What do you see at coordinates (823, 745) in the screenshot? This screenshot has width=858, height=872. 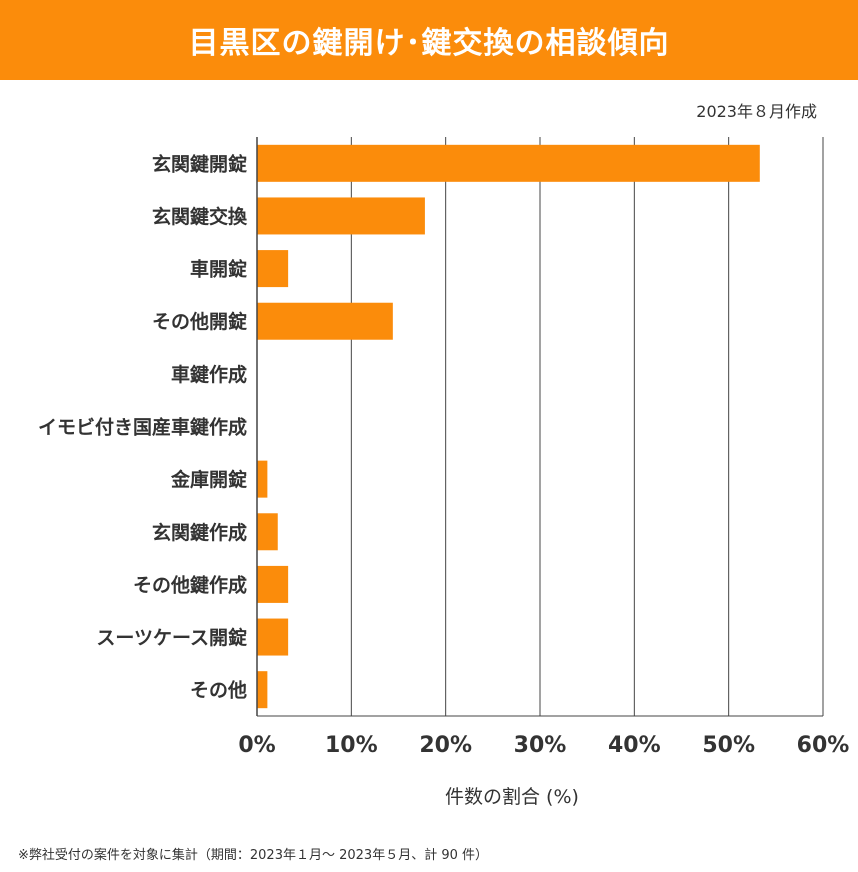 I see `x-tick-label: 60%` at bounding box center [823, 745].